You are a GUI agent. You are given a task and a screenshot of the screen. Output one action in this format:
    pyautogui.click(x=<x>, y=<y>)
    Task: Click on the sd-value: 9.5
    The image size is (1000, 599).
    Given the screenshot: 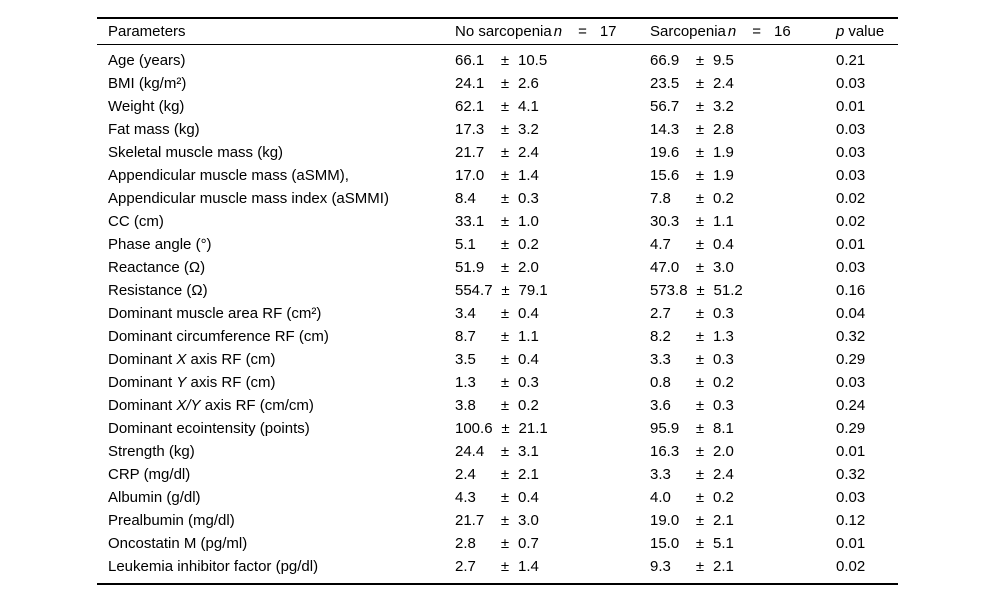 What is the action you would take?
    pyautogui.click(x=723, y=60)
    